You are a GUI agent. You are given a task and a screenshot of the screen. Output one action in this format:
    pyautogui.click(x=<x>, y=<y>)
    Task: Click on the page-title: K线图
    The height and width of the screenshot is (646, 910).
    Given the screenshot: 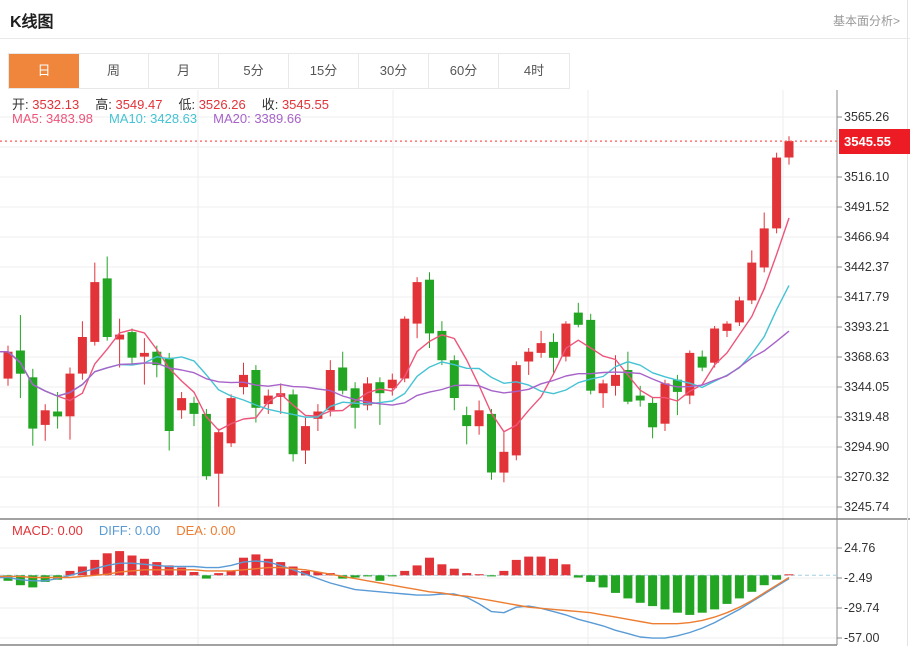 What is the action you would take?
    pyautogui.click(x=32, y=22)
    